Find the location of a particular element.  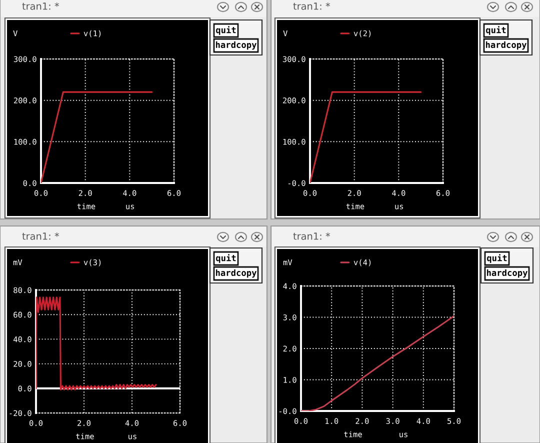

line-series is located at coordinates (96, 343).